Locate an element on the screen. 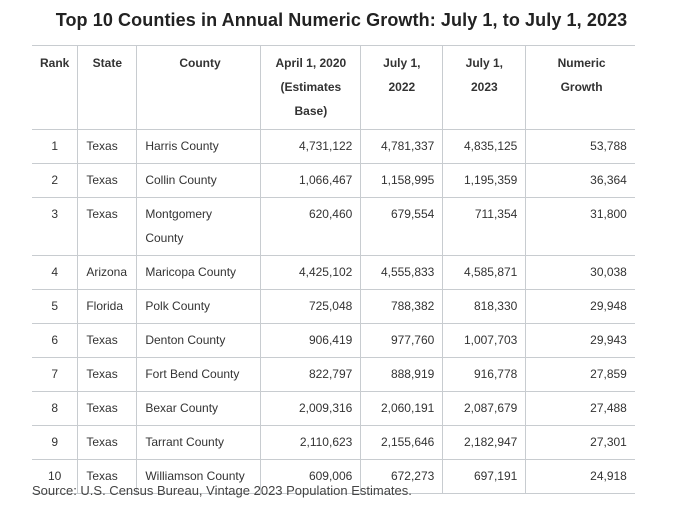 The image size is (683, 531). cell-growth: 36,364 is located at coordinates (580, 180).